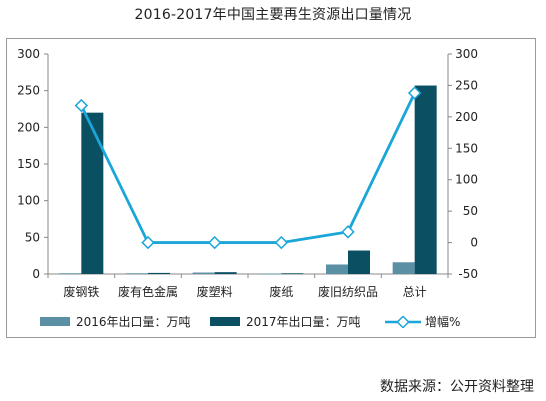  What do you see at coordinates (466, 148) in the screenshot?
I see `right-tick-label-4: 150` at bounding box center [466, 148].